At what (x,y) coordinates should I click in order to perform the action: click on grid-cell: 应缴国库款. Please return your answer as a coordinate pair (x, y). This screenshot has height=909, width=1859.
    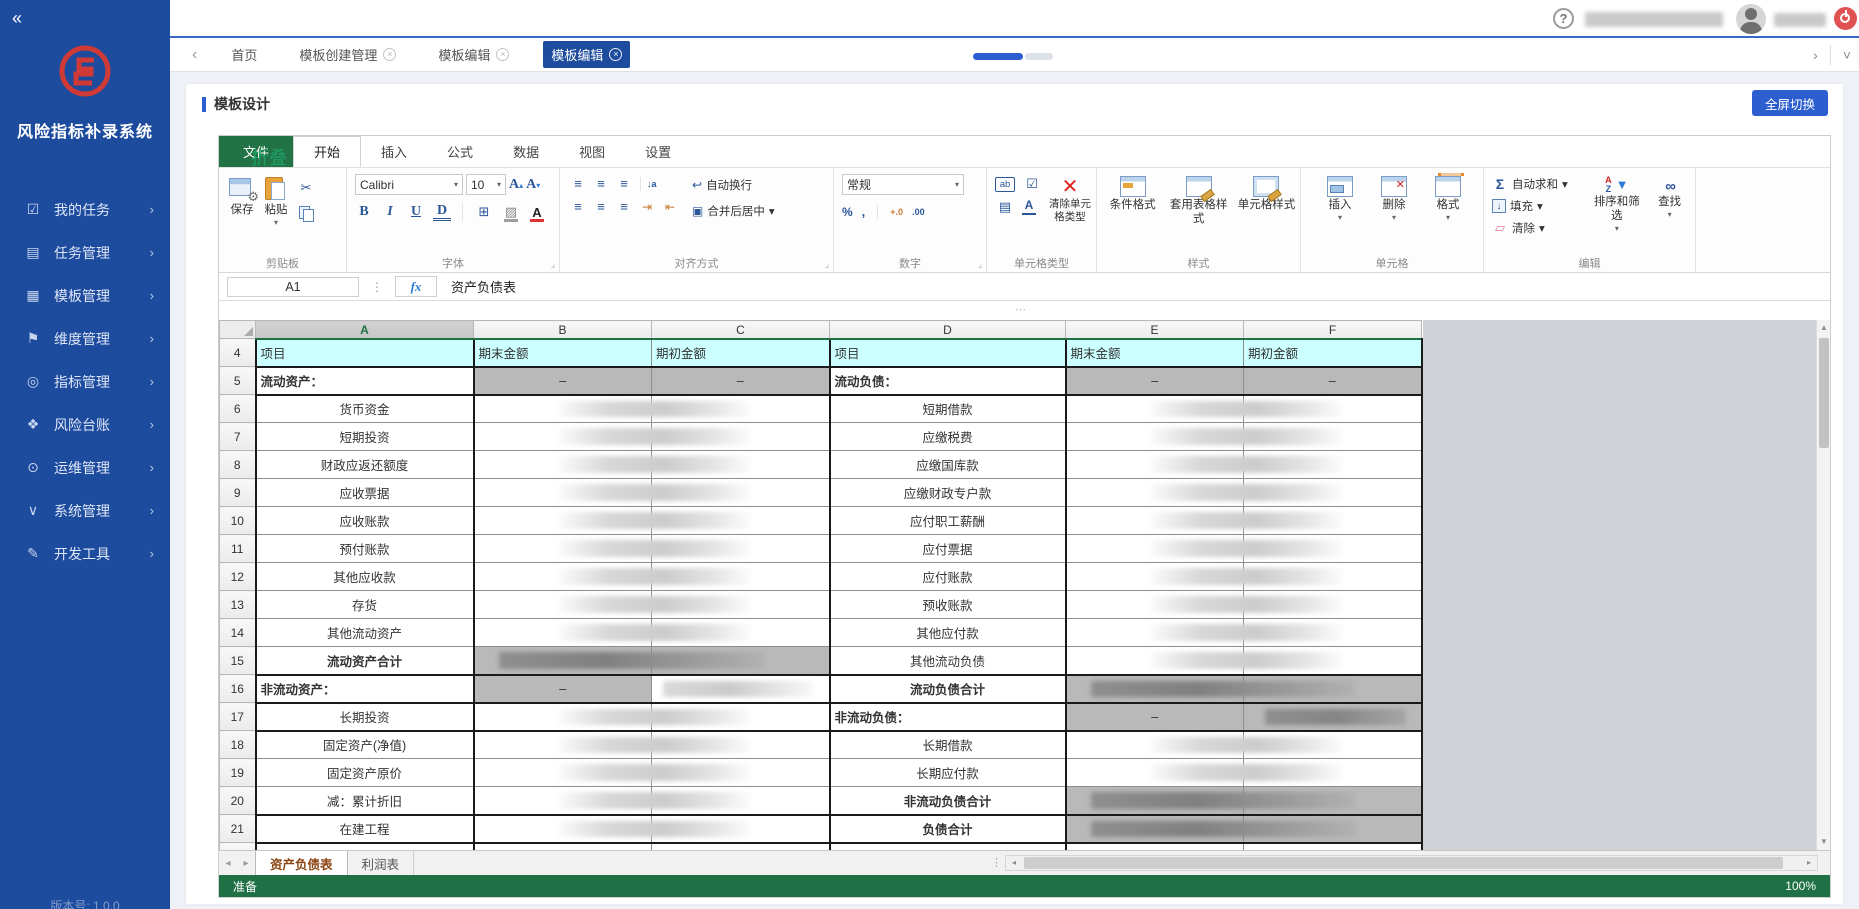
    Looking at the image, I should click on (947, 464).